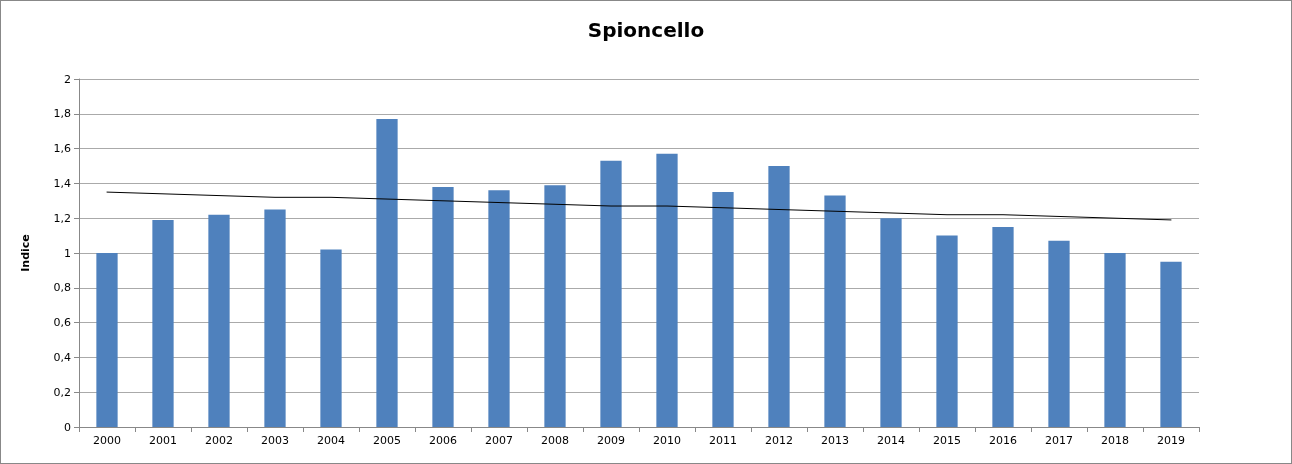  What do you see at coordinates (67, 427) in the screenshot?
I see `y-tick-label: 0` at bounding box center [67, 427].